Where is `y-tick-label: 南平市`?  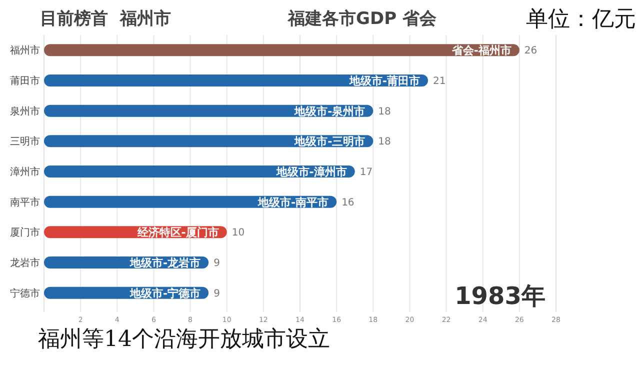
y-tick-label: 南平市 is located at coordinates (25, 202).